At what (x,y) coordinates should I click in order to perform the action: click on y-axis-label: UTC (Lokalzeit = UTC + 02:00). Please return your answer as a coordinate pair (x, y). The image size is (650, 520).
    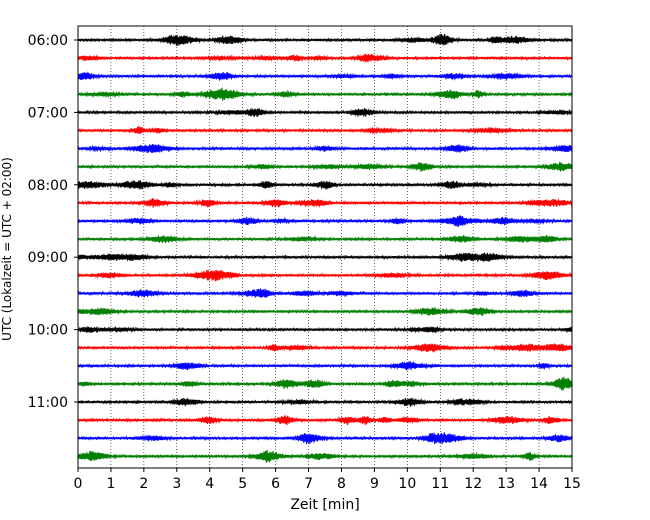
    Looking at the image, I should click on (7, 249).